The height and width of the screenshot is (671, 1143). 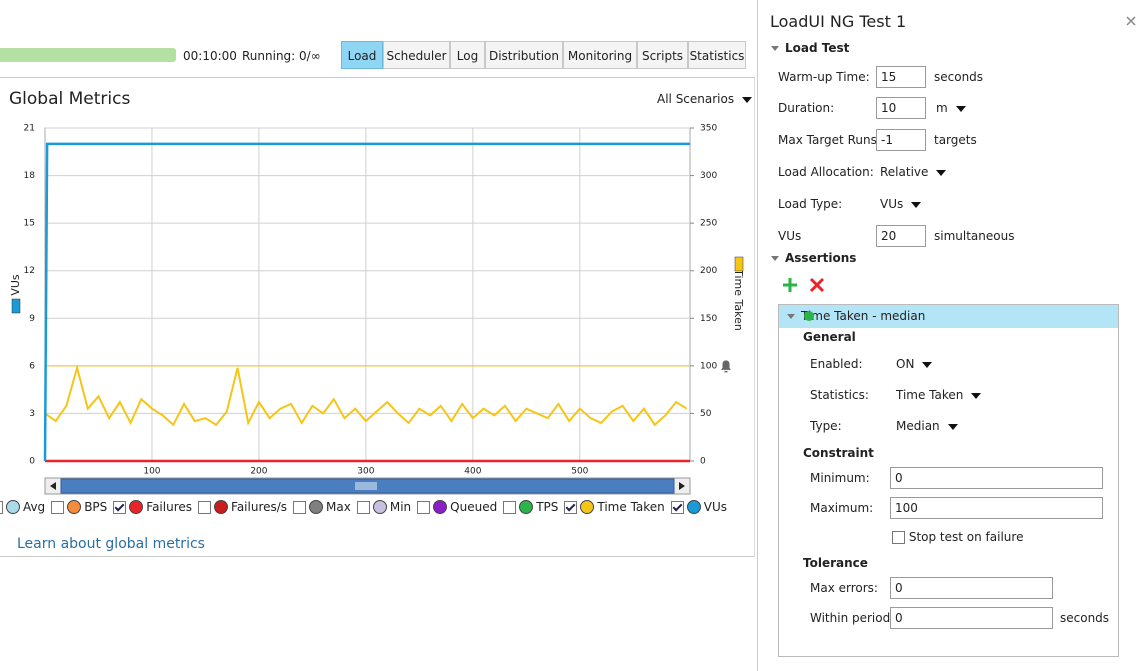 I want to click on field-label: Warm-up Time:, so click(x=824, y=77).